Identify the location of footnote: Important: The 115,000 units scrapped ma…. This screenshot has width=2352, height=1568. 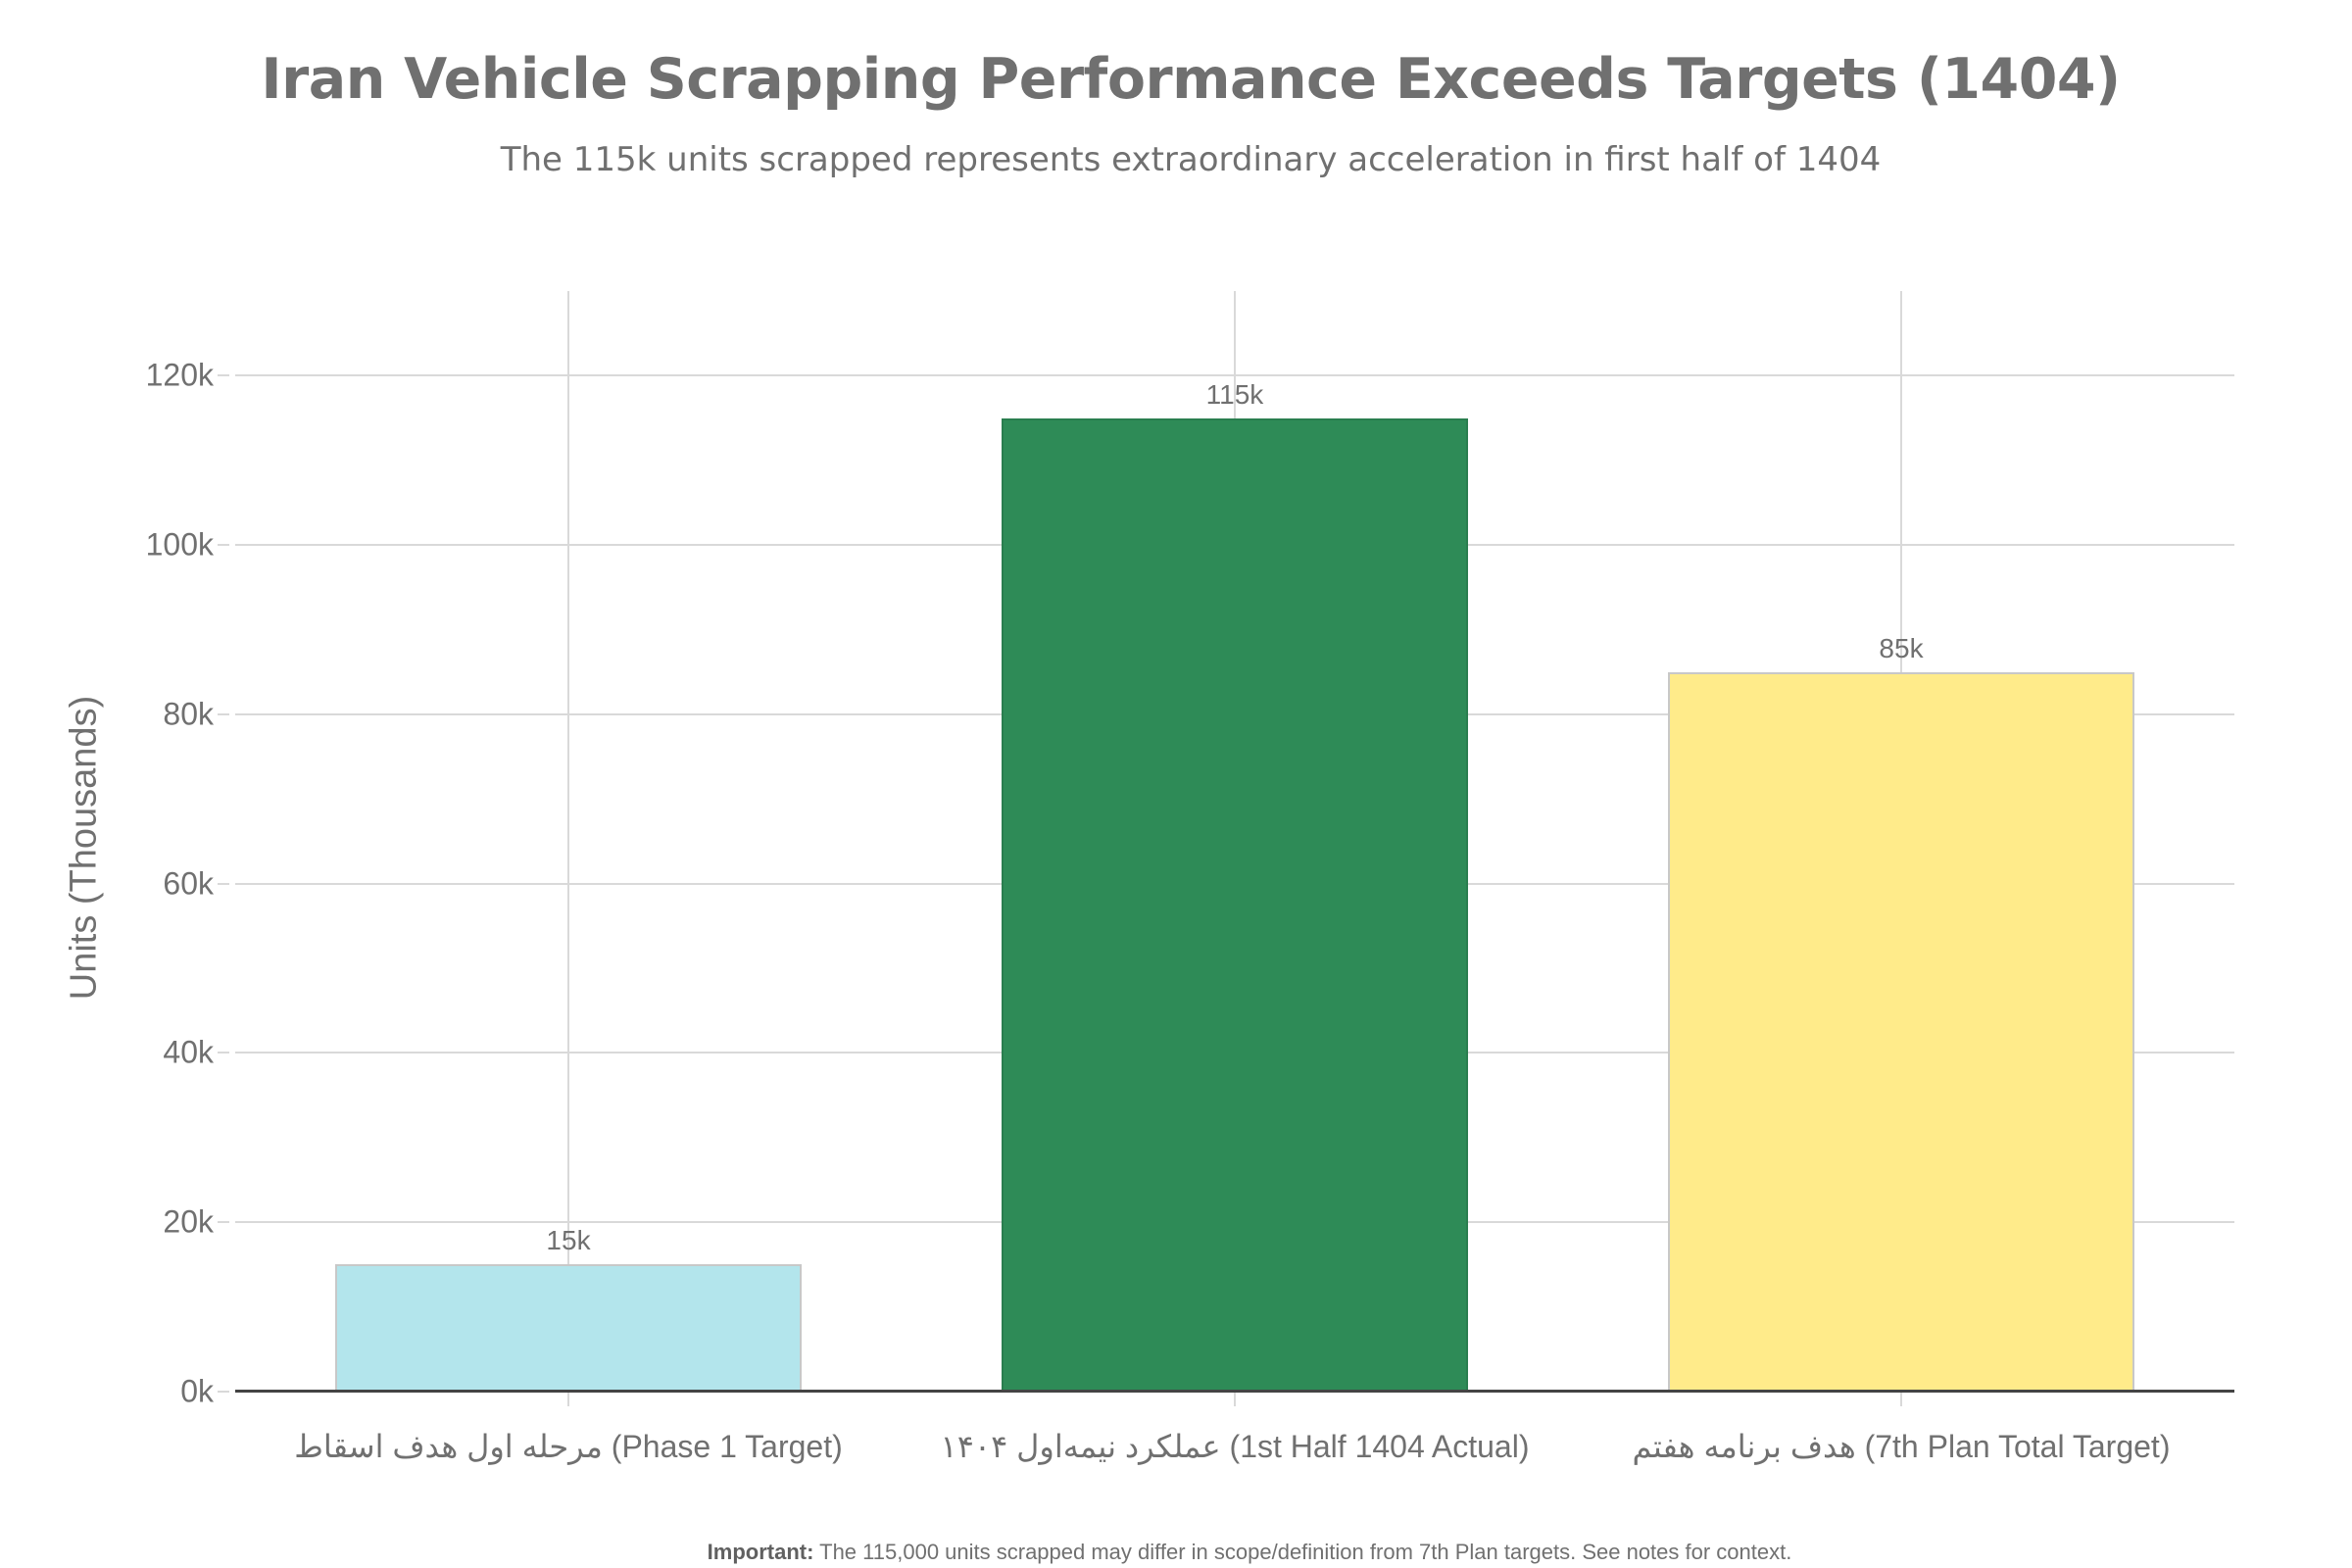
(1176, 1552).